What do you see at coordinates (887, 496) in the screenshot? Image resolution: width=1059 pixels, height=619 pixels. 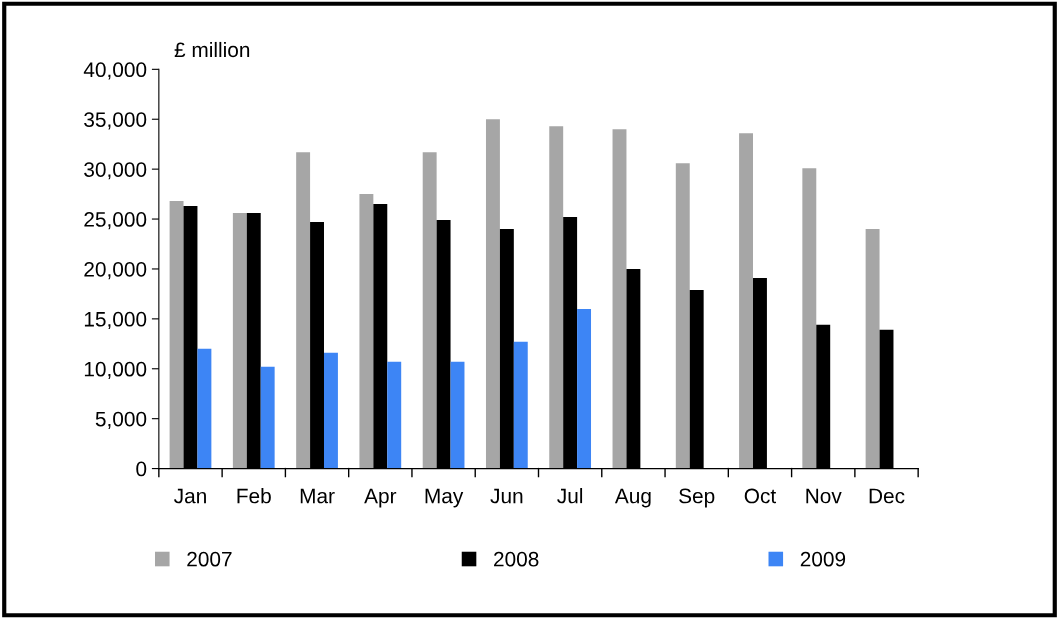 I see `x-tick-label: Dec` at bounding box center [887, 496].